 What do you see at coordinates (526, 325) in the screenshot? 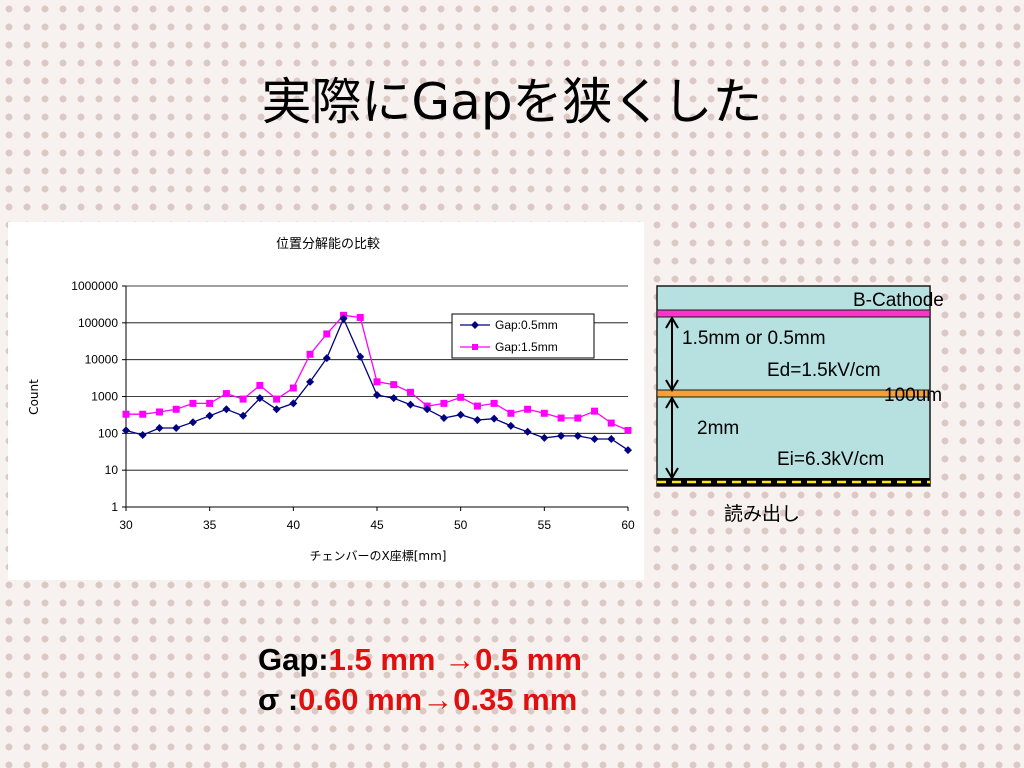
I see `legend-label-gap05: Gap:0.5mm` at bounding box center [526, 325].